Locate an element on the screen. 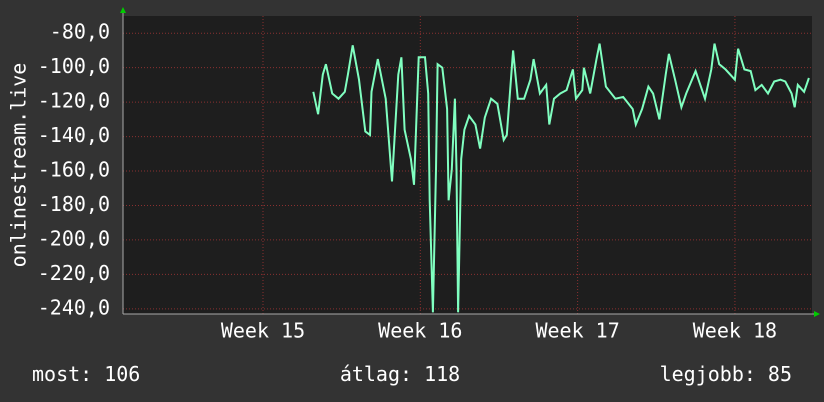 Image resolution: width=824 pixels, height=402 pixels. stat-value: 85 is located at coordinates (780, 374).